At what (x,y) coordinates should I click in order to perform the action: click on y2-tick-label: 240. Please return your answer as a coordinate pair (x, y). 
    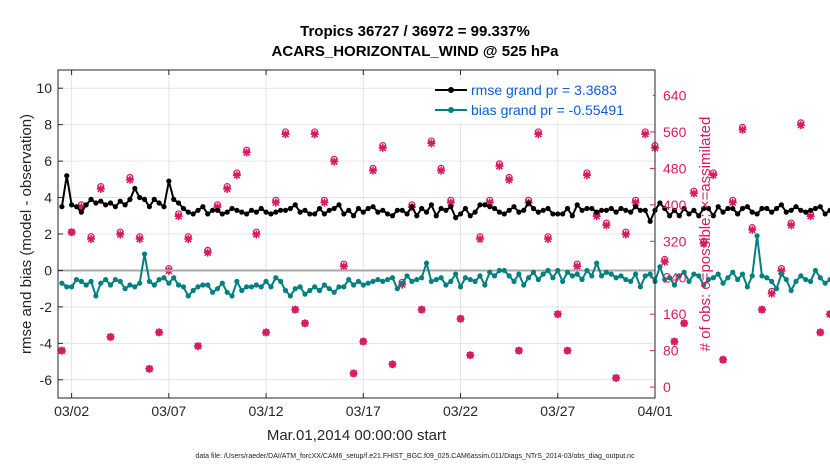
    Looking at the image, I should click on (675, 278).